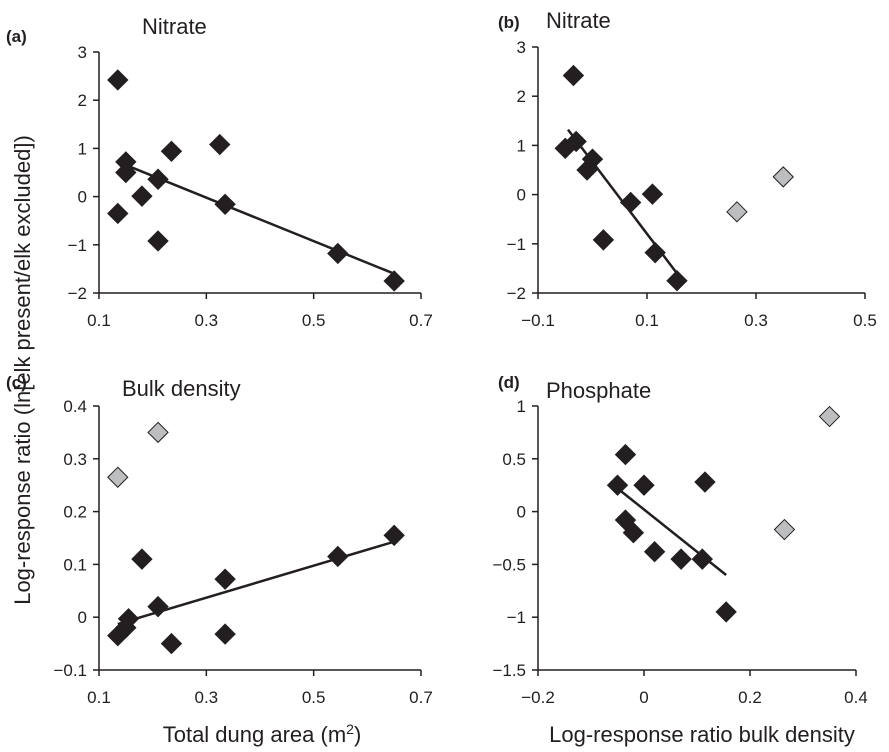 Image resolution: width=889 pixels, height=752 pixels. I want to click on x-axis-label-left-superscript: 2, so click(350, 729).